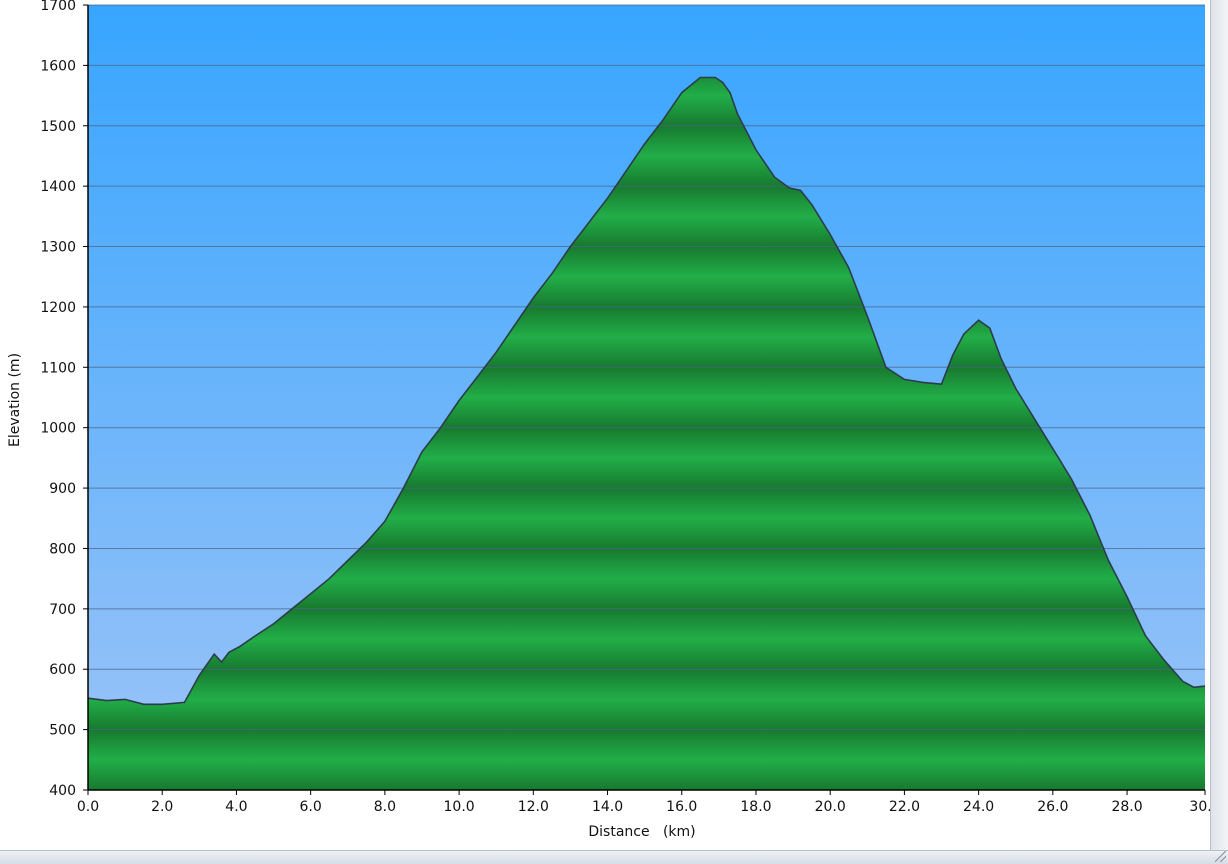 The width and height of the screenshot is (1228, 864). What do you see at coordinates (614, 857) in the screenshot?
I see `window-bottom-bar` at bounding box center [614, 857].